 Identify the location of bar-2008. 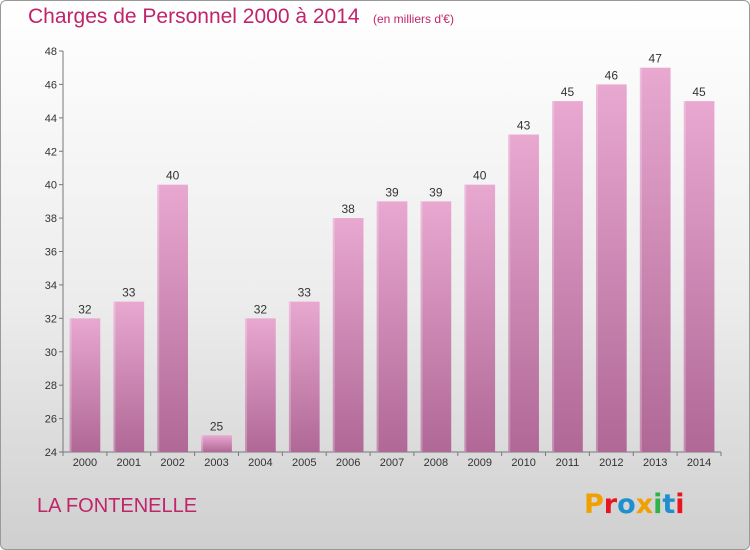
(436, 326).